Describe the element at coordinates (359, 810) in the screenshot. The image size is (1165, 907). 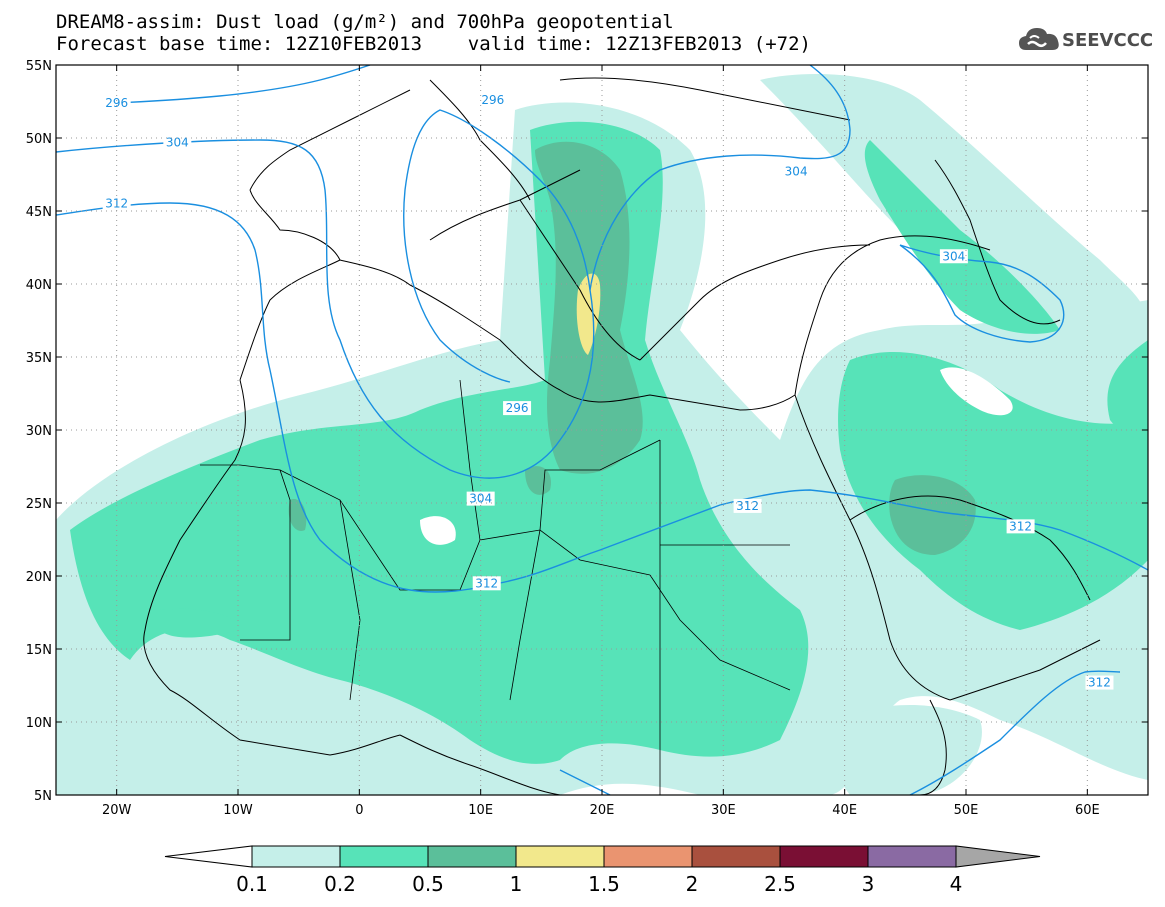
I see `lon-label: 0` at that location.